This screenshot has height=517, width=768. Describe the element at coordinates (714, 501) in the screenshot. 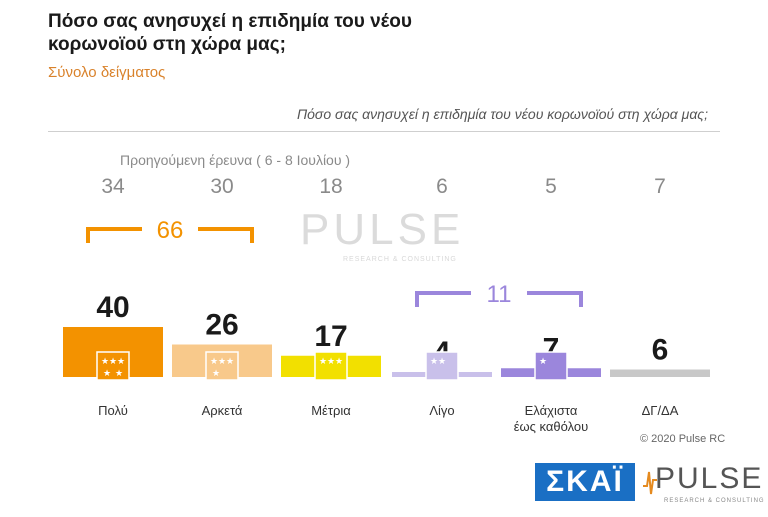

I see `pulse-logo-sub: RESEARCH & CONSULTING` at that location.